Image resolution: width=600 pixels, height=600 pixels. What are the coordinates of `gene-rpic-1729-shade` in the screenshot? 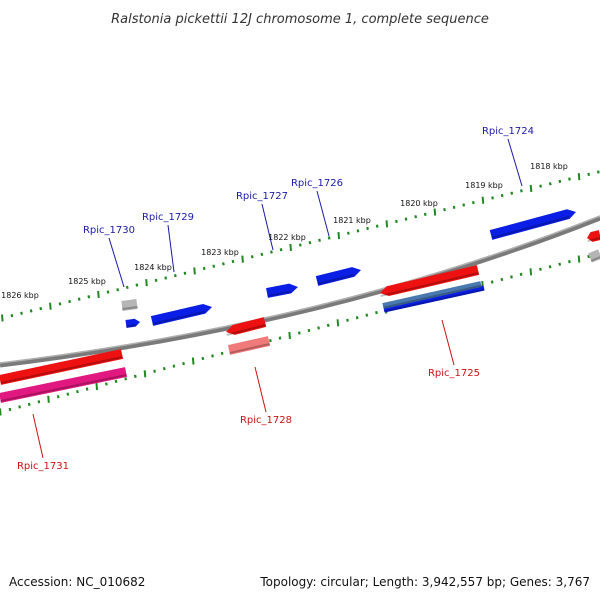 It's located at (179, 317).